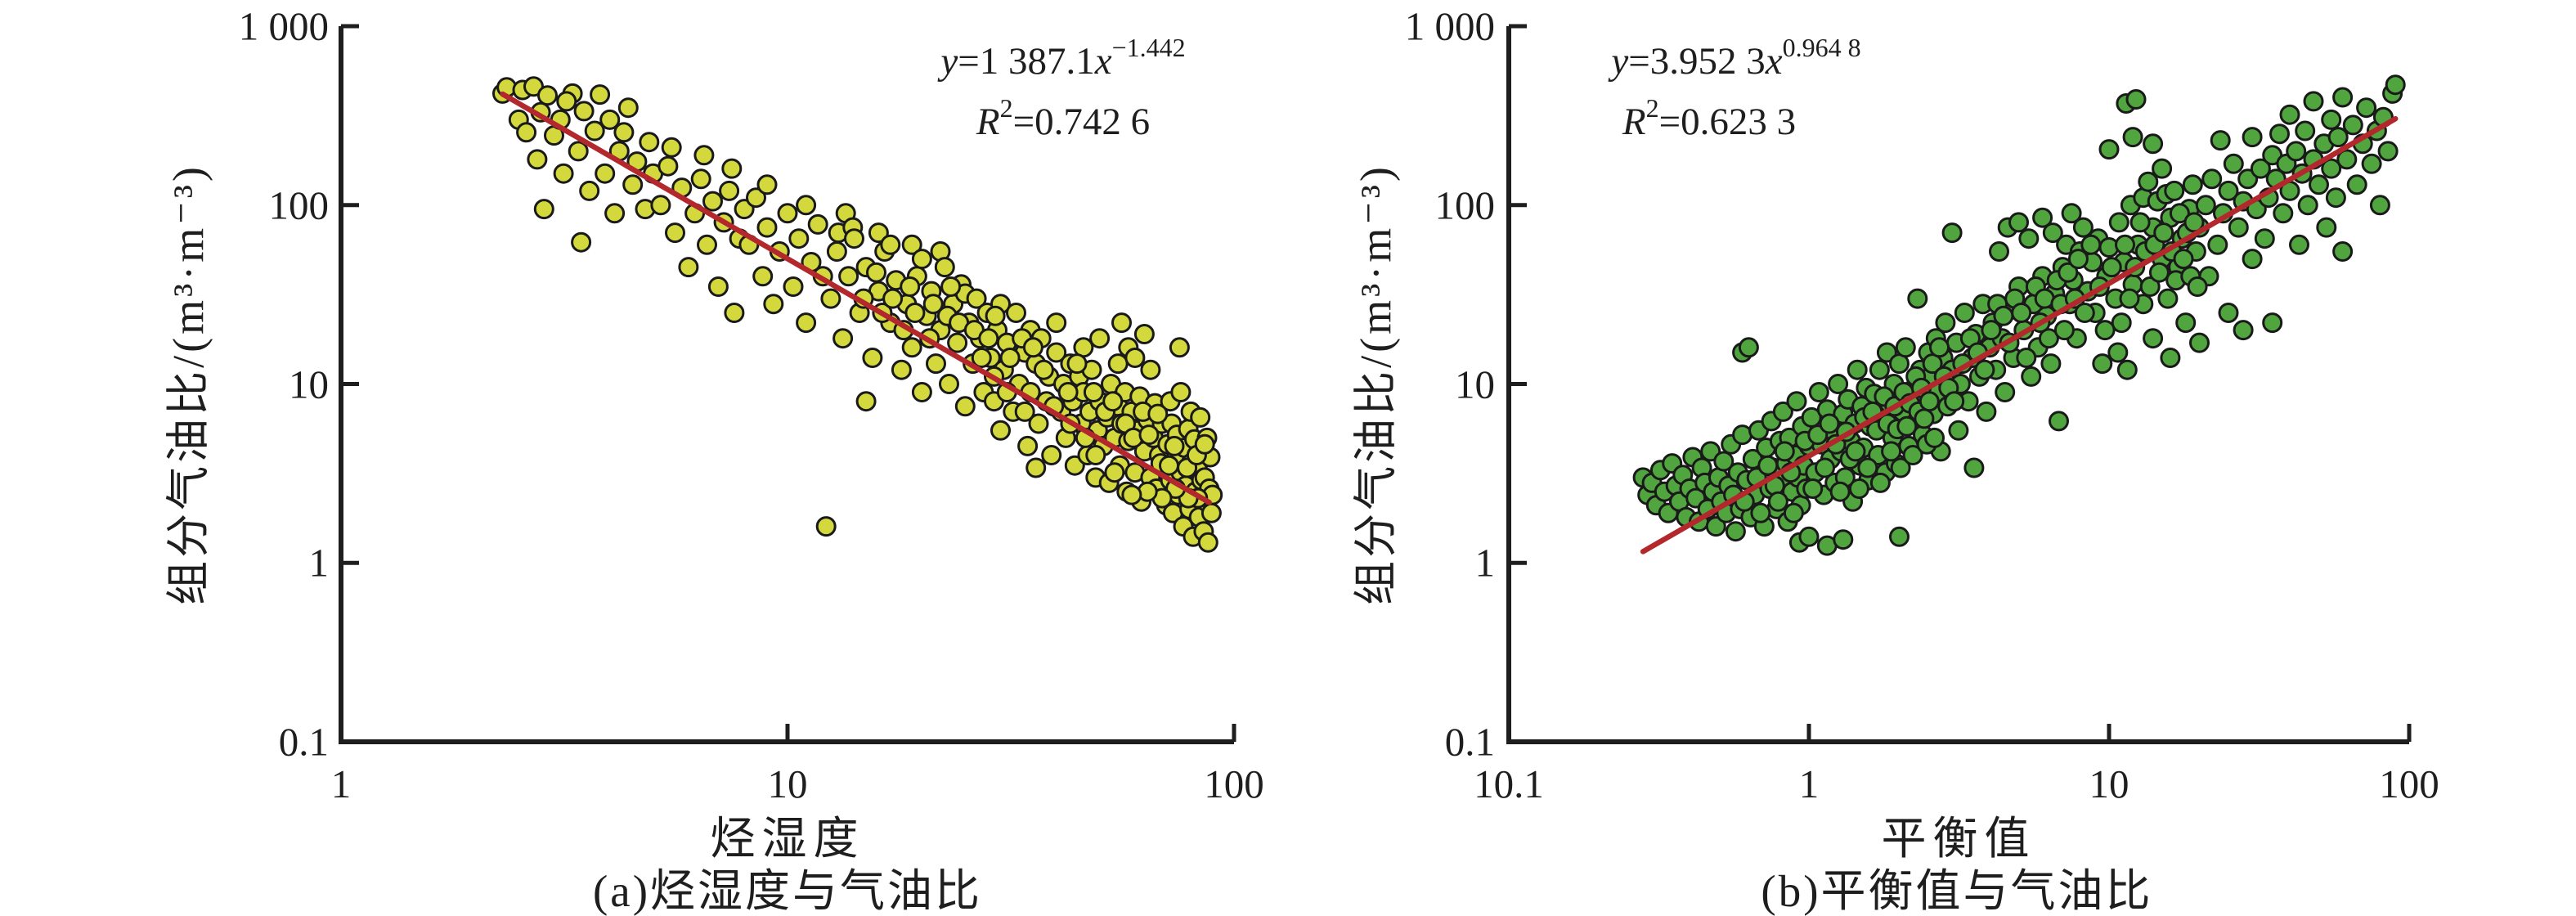 This screenshot has width=2576, height=916. Describe the element at coordinates (319, 563) in the screenshot. I see `y-tick-label: 1` at that location.